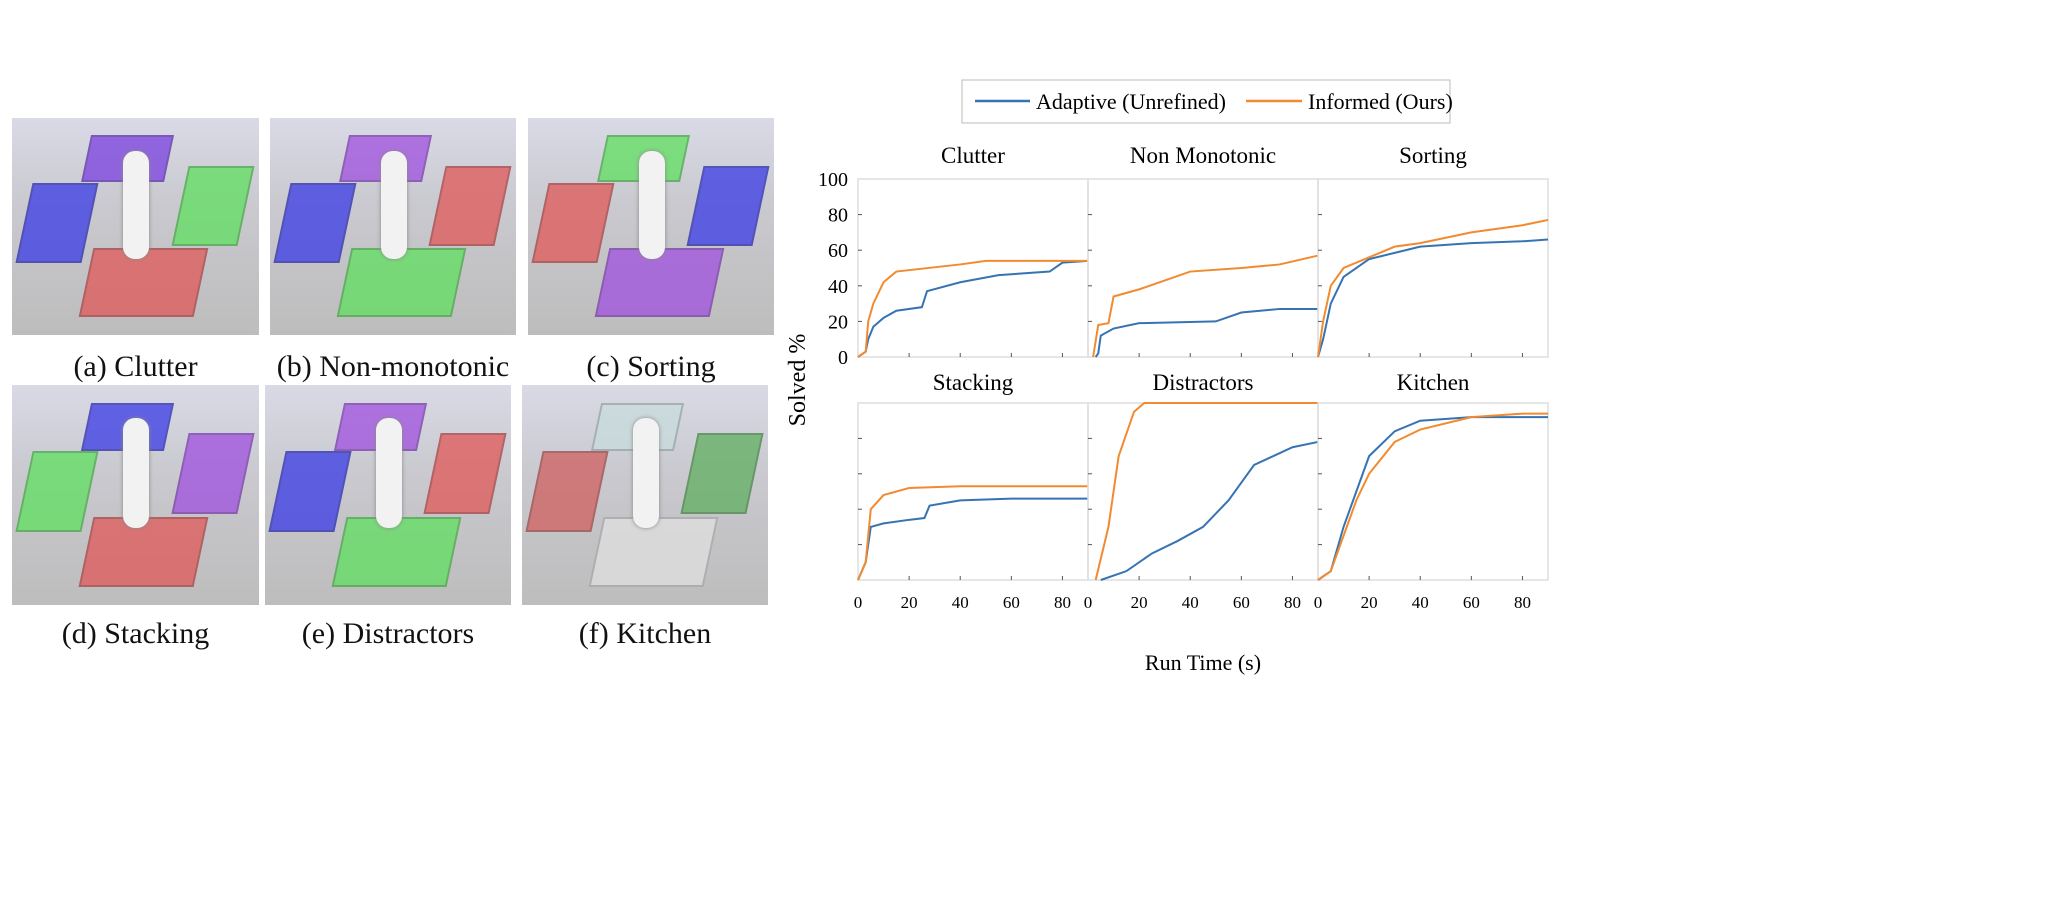 The width and height of the screenshot is (2046, 898). Describe the element at coordinates (798, 380) in the screenshot. I see `y-axis-label: Solved %` at that location.